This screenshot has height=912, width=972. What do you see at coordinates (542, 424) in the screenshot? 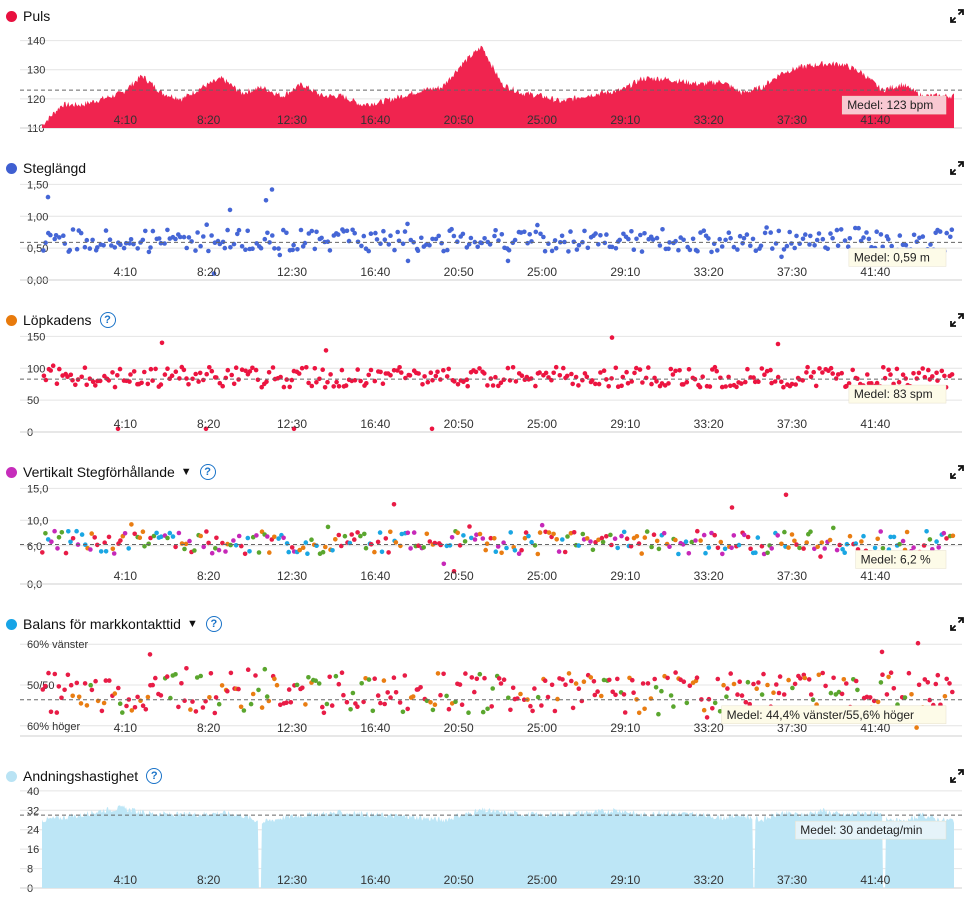
I see `x-tick-label: 25:00` at bounding box center [542, 424].